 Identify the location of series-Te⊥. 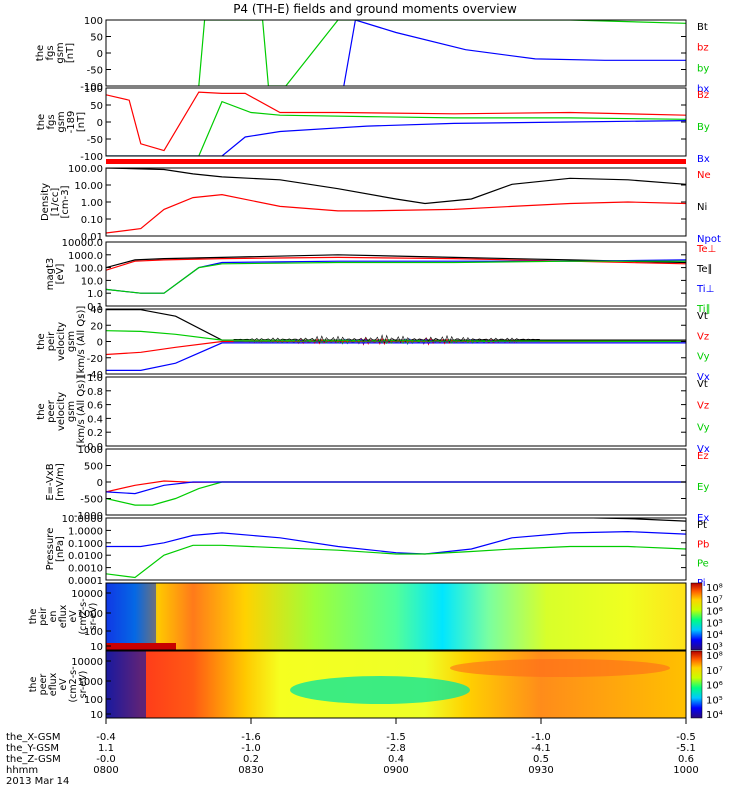
(396, 263).